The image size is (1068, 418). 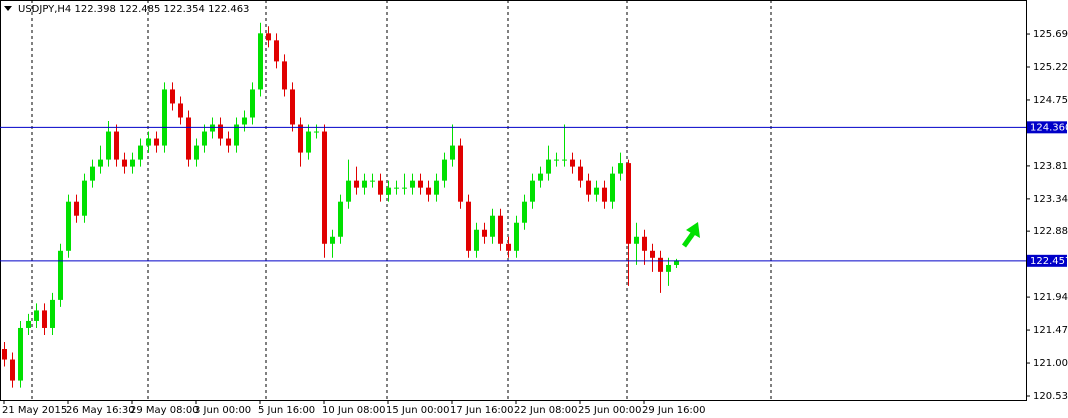 I want to click on trend-arrow, so click(x=690, y=235).